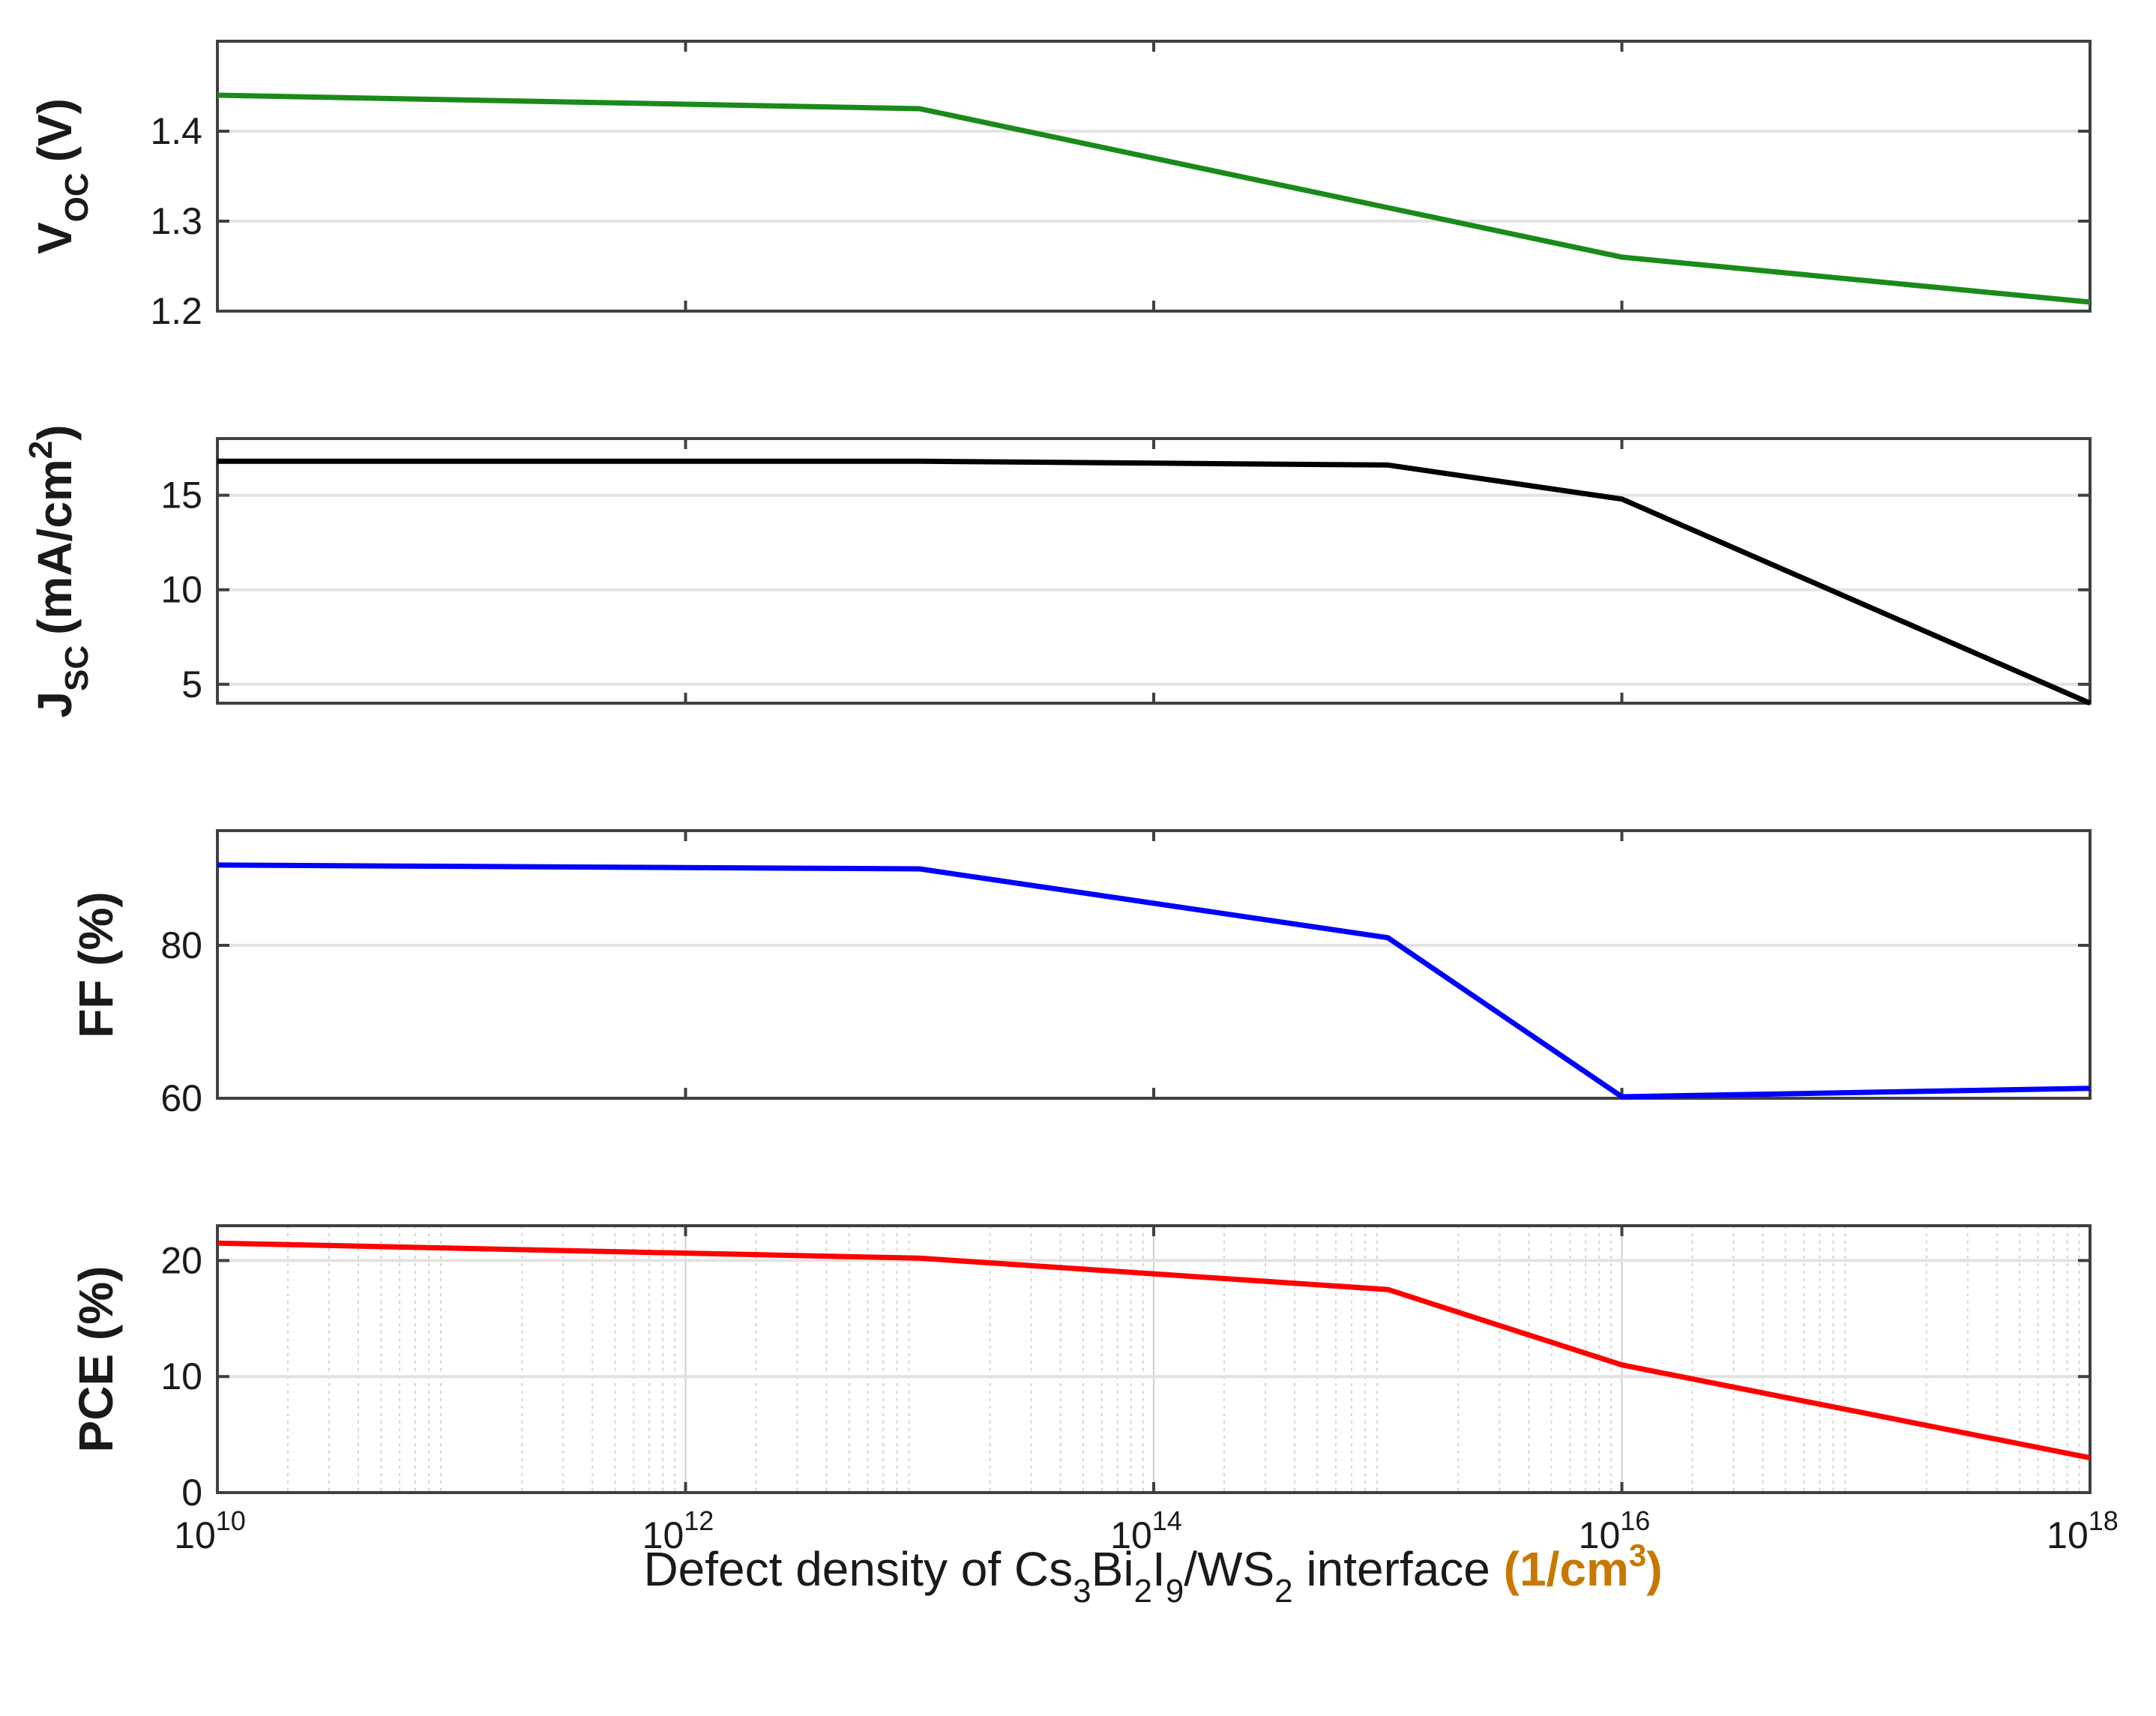  I want to click on x-tick-label: 1018, so click(2083, 1530).